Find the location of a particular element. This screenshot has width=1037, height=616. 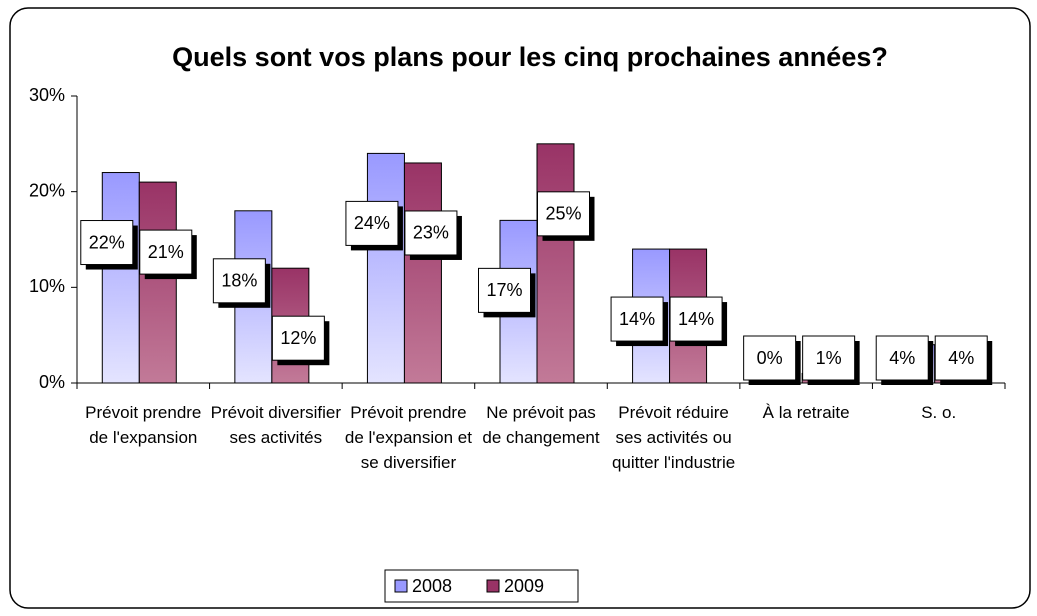

x-tick-label: À la retraite is located at coordinates (806, 412).